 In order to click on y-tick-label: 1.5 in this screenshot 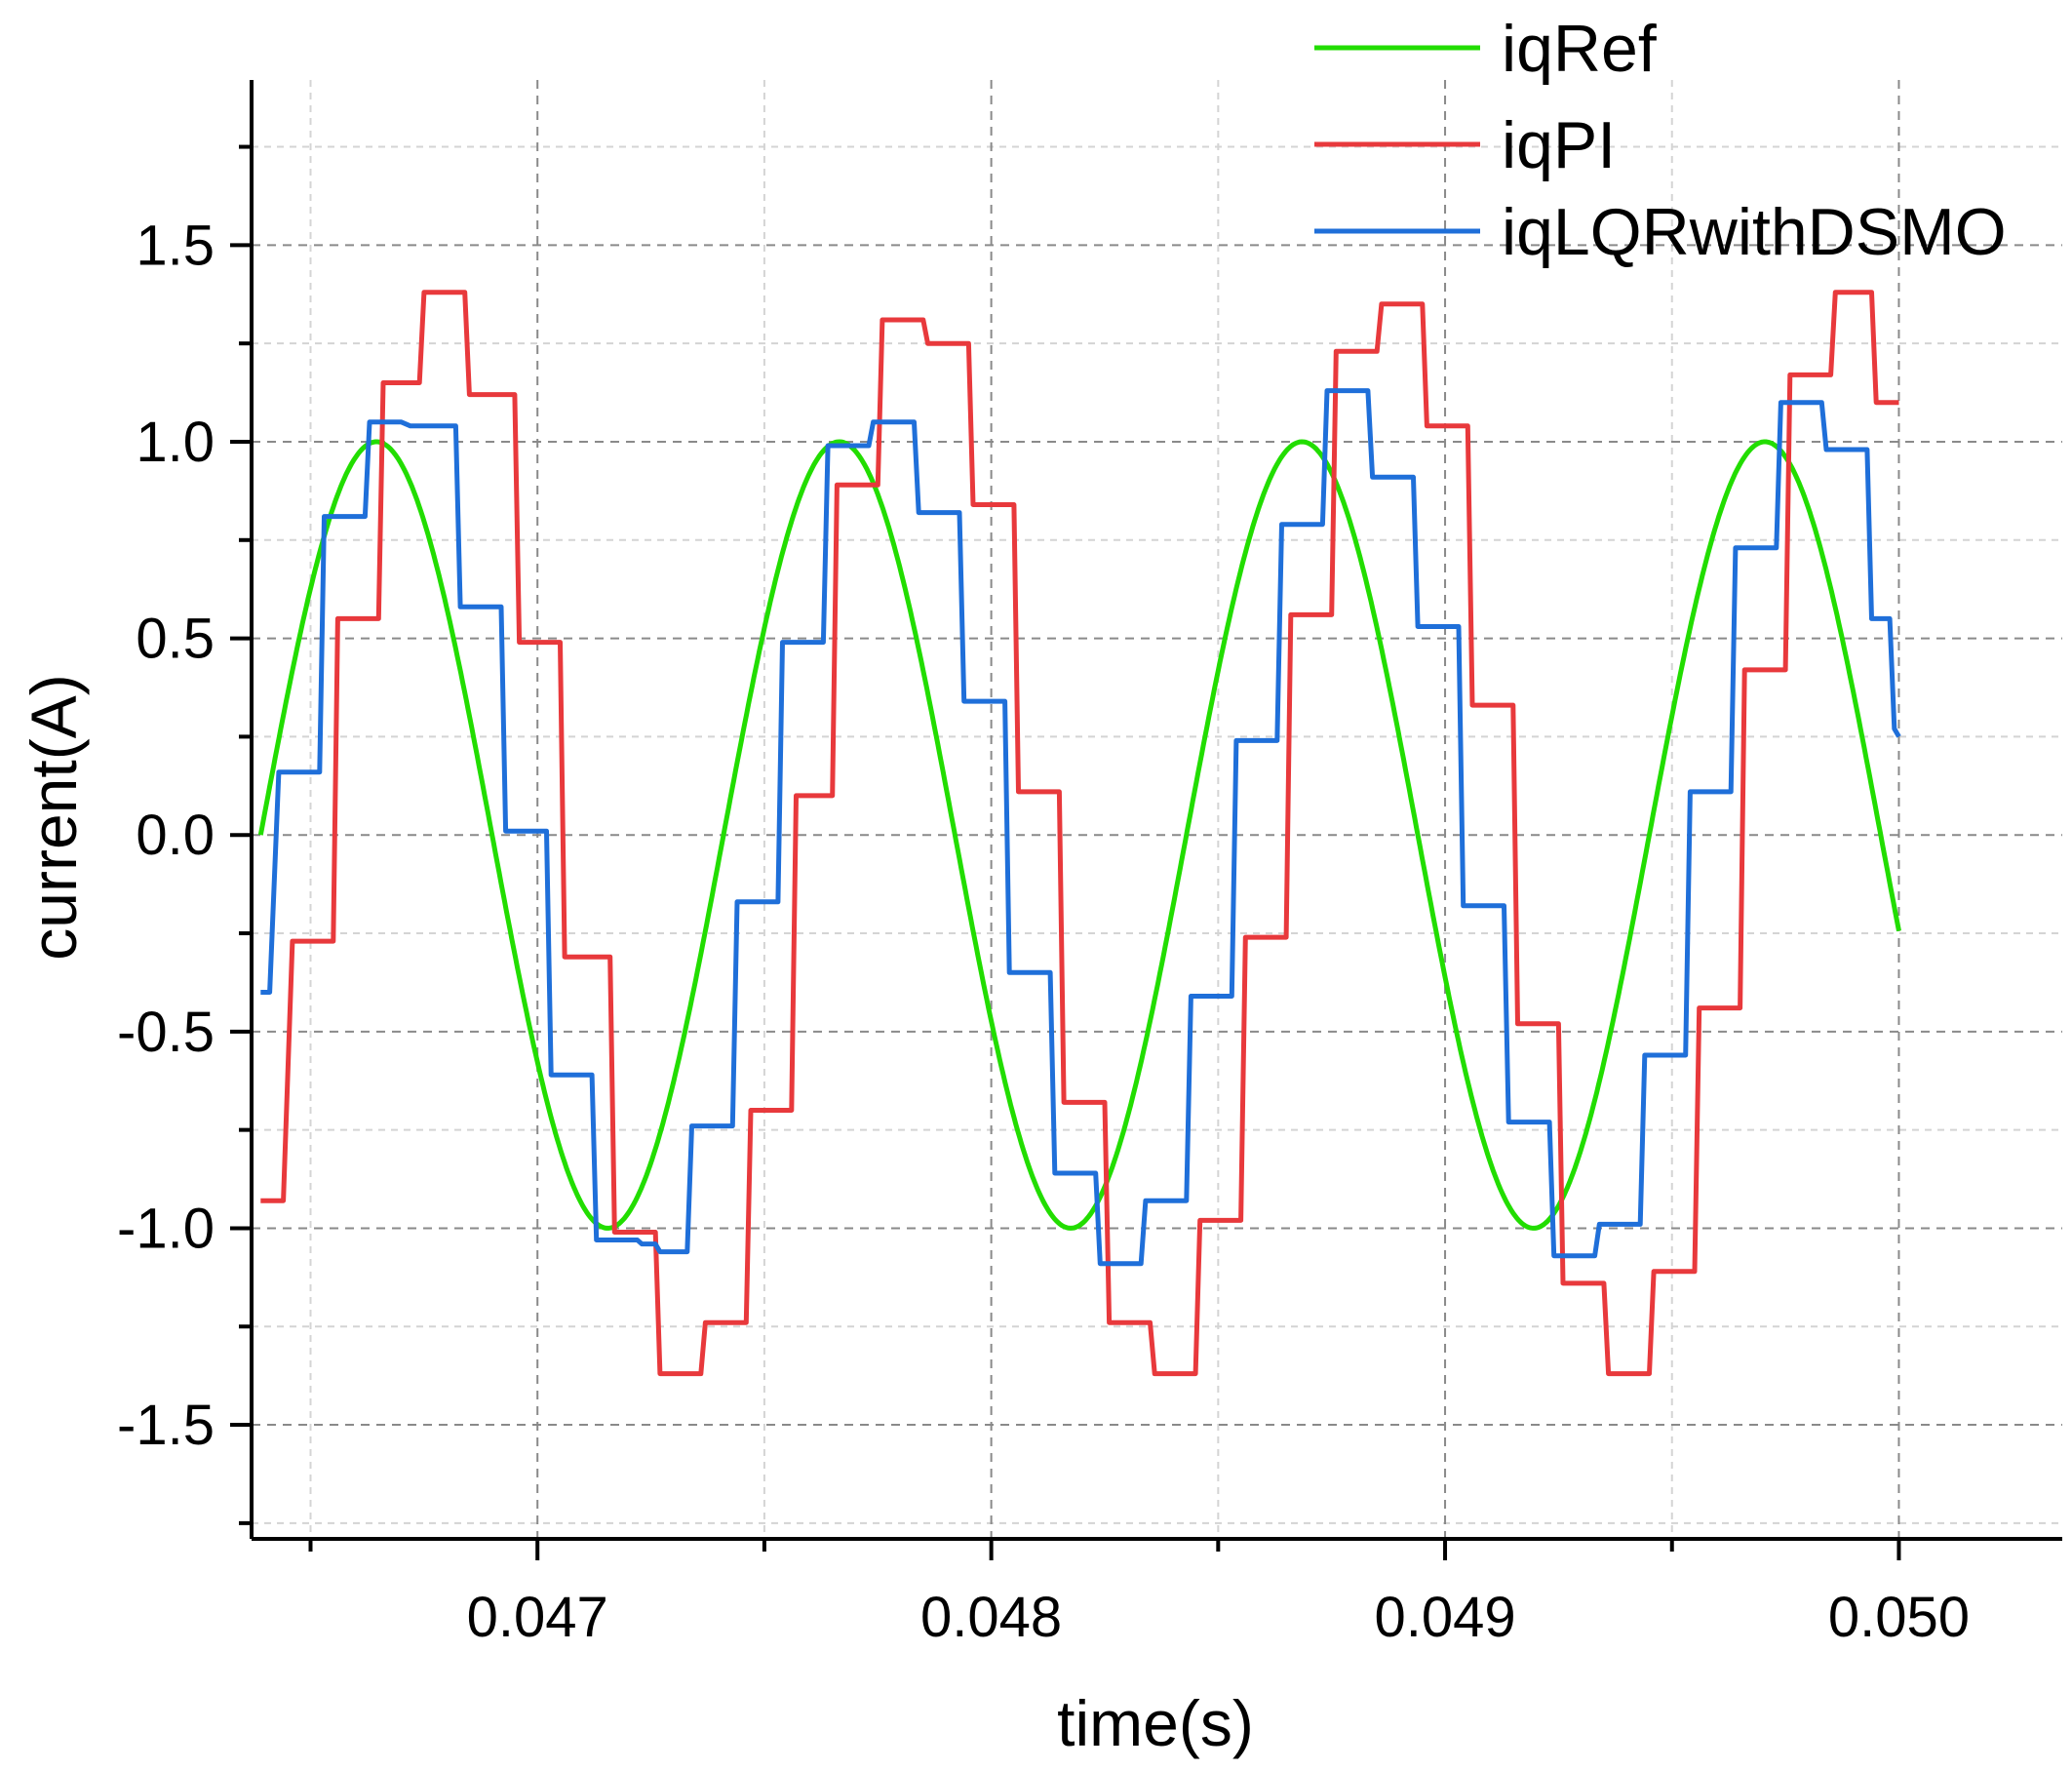, I will do `click(175, 245)`.